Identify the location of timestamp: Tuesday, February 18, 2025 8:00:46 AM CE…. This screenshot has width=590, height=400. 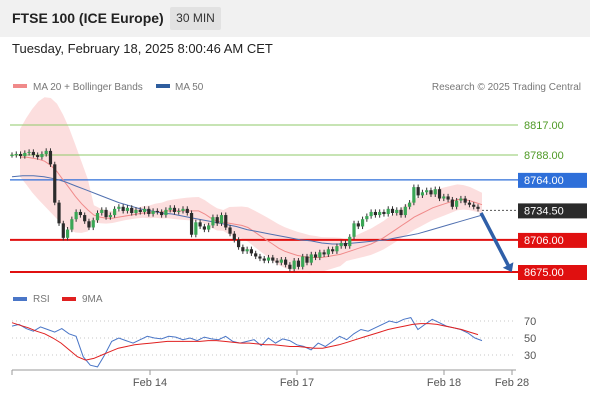
(142, 48).